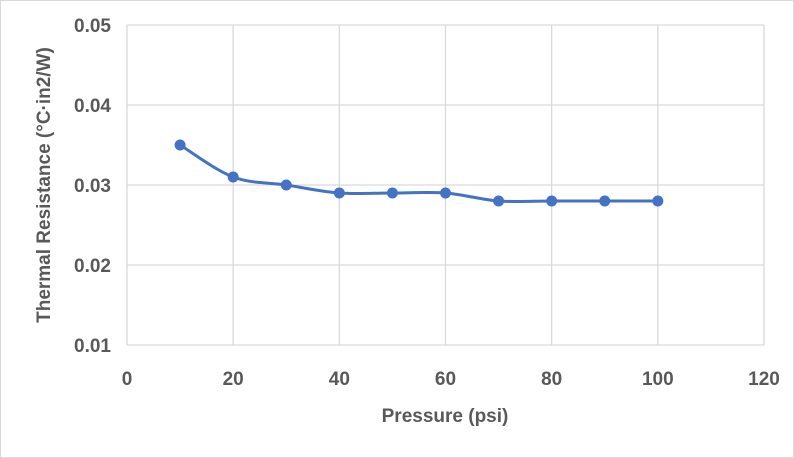 This screenshot has width=794, height=458. I want to click on y-tick-labels: 0.01 0.02 0.03 0.04 0.05, so click(92, 186).